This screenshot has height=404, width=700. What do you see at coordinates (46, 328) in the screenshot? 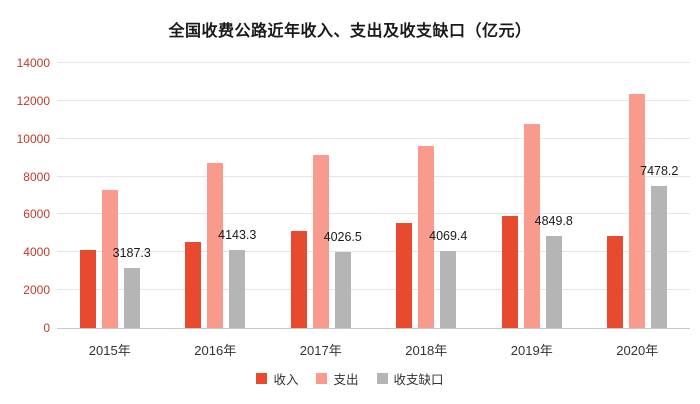
I see `y-axis-tick-label: 0` at bounding box center [46, 328].